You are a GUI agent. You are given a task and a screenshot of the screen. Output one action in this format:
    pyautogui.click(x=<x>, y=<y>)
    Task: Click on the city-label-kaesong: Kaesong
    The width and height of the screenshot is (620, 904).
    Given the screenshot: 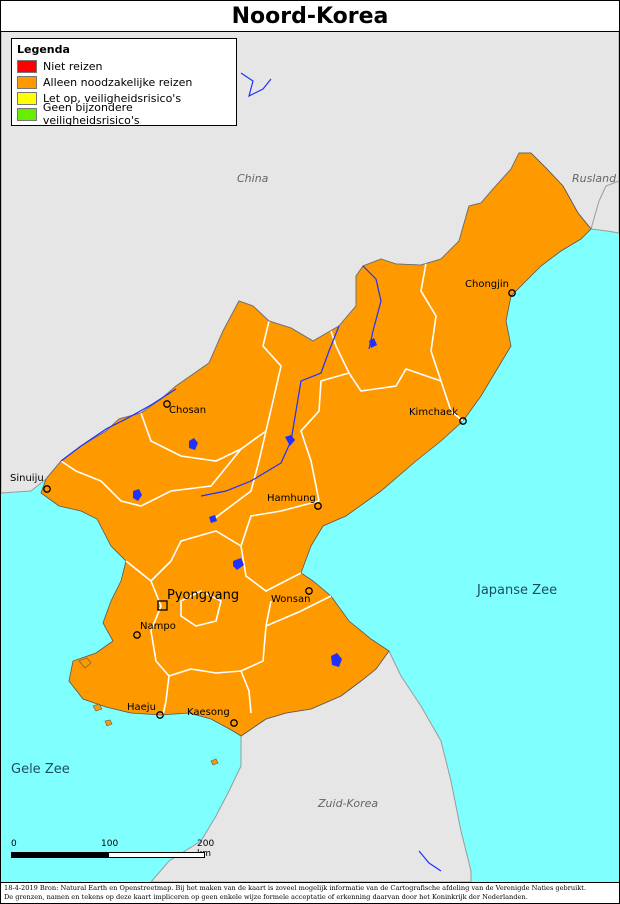 What is the action you would take?
    pyautogui.click(x=208, y=712)
    